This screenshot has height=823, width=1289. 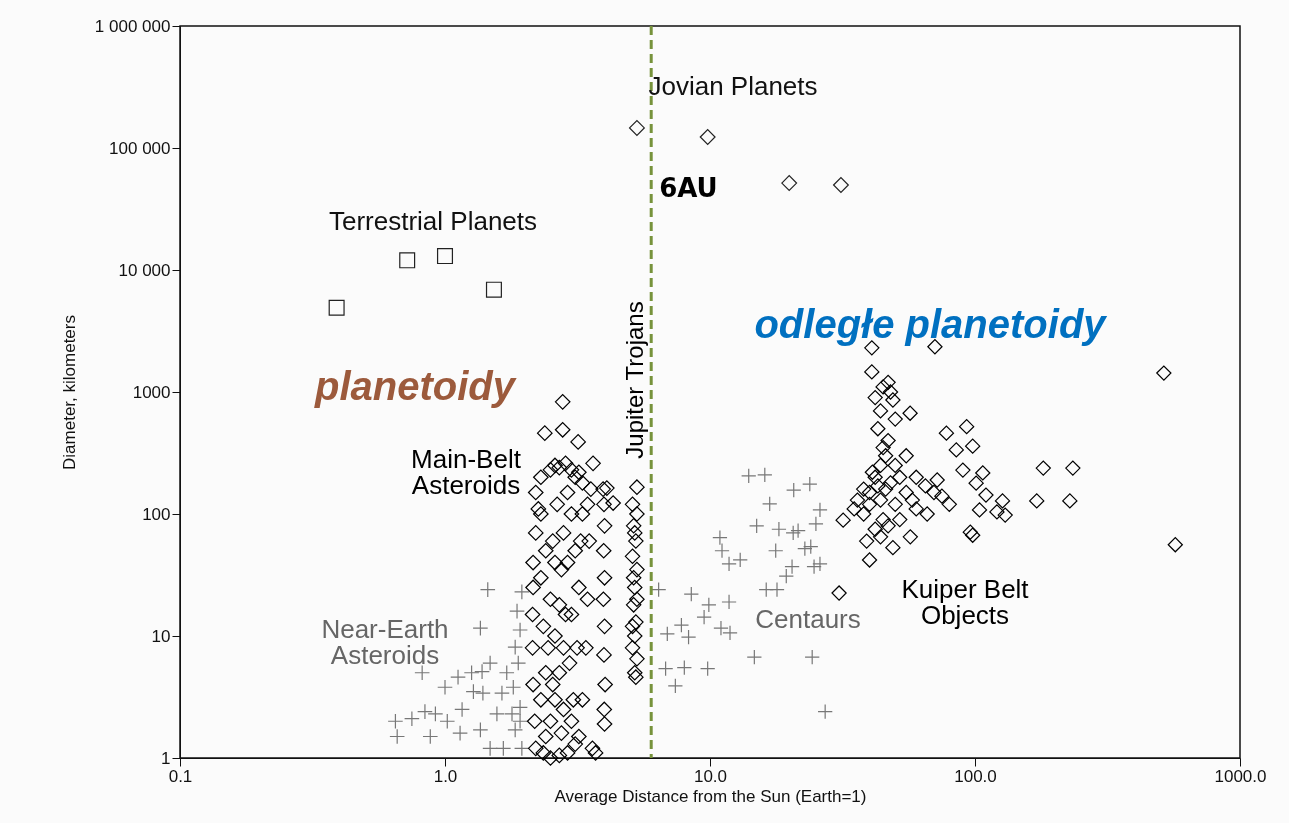 I want to click on annotation: Terrestrial Planets, so click(x=433, y=221).